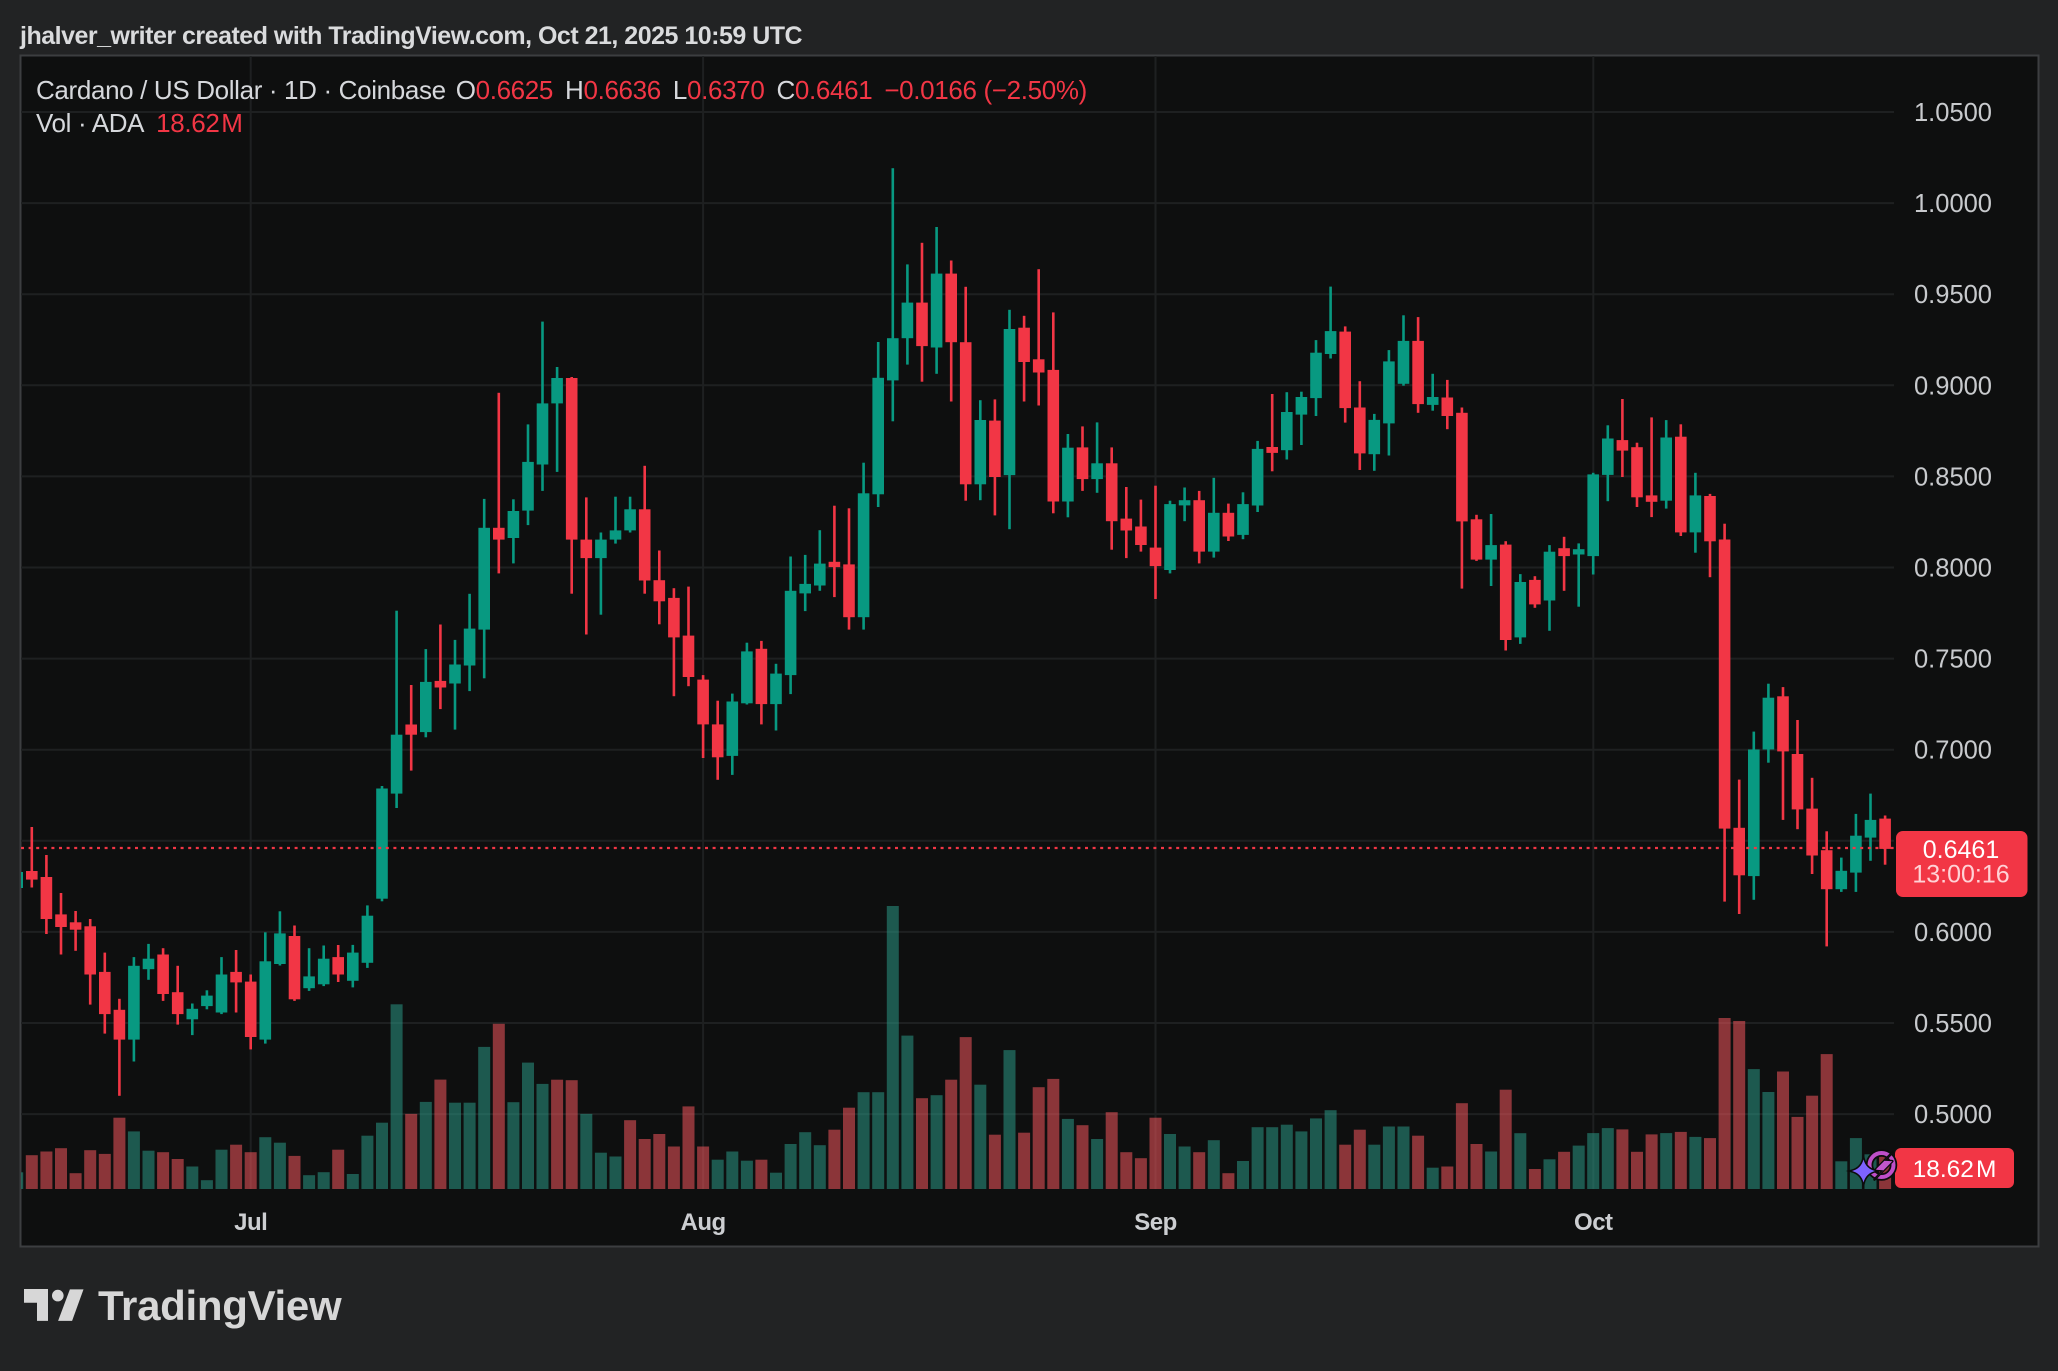 The width and height of the screenshot is (2058, 1371). What do you see at coordinates (1953, 386) in the screenshot?
I see `svg-text: 0.9000` at bounding box center [1953, 386].